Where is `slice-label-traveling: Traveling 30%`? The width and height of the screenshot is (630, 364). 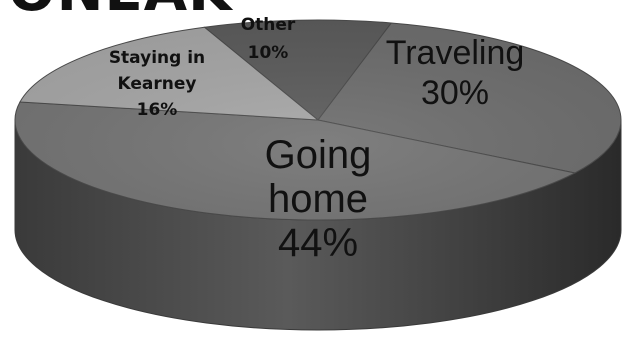 slice-label-traveling: Traveling 30% is located at coordinates (455, 73).